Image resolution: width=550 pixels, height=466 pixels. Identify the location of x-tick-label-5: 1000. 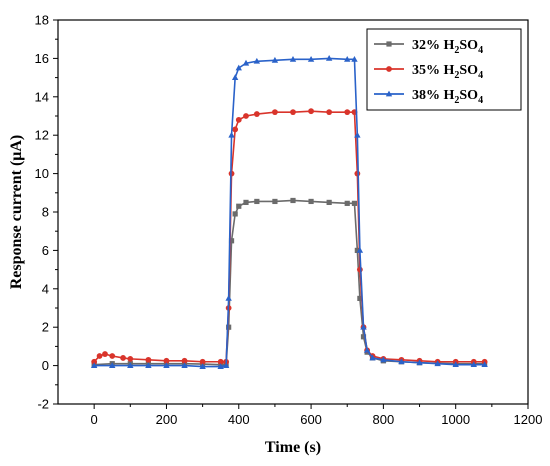
(455, 419).